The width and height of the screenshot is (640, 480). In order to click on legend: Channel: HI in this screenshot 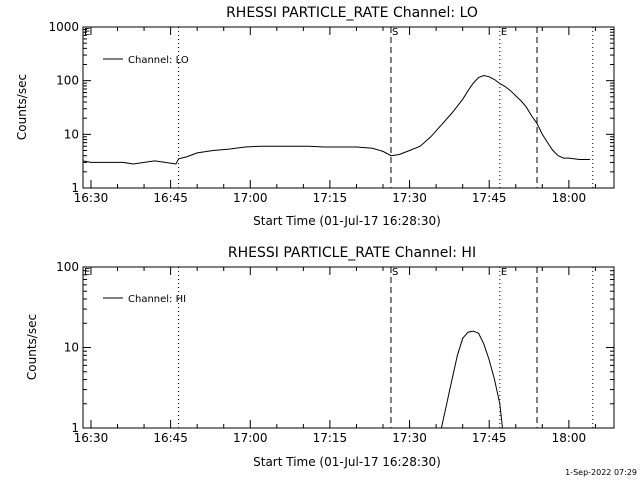, I will do `click(144, 299)`.